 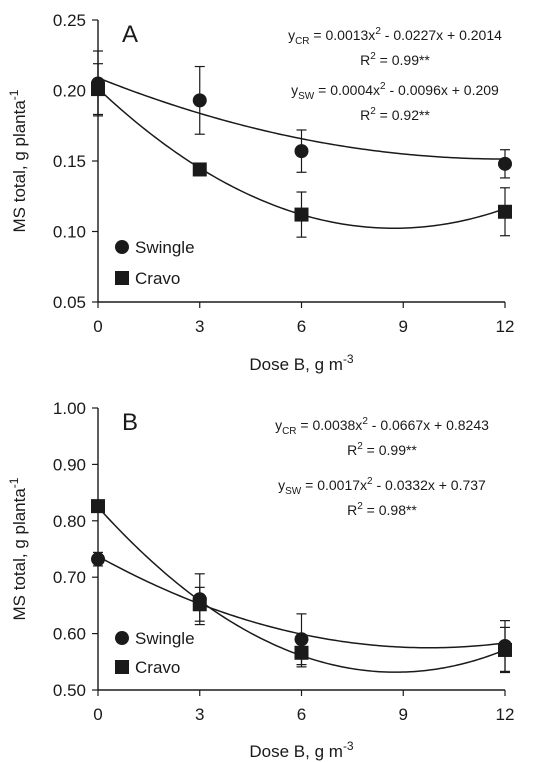 What do you see at coordinates (395, 114) in the screenshot?
I see `r-squared-sw: R2 = 0.92**` at bounding box center [395, 114].